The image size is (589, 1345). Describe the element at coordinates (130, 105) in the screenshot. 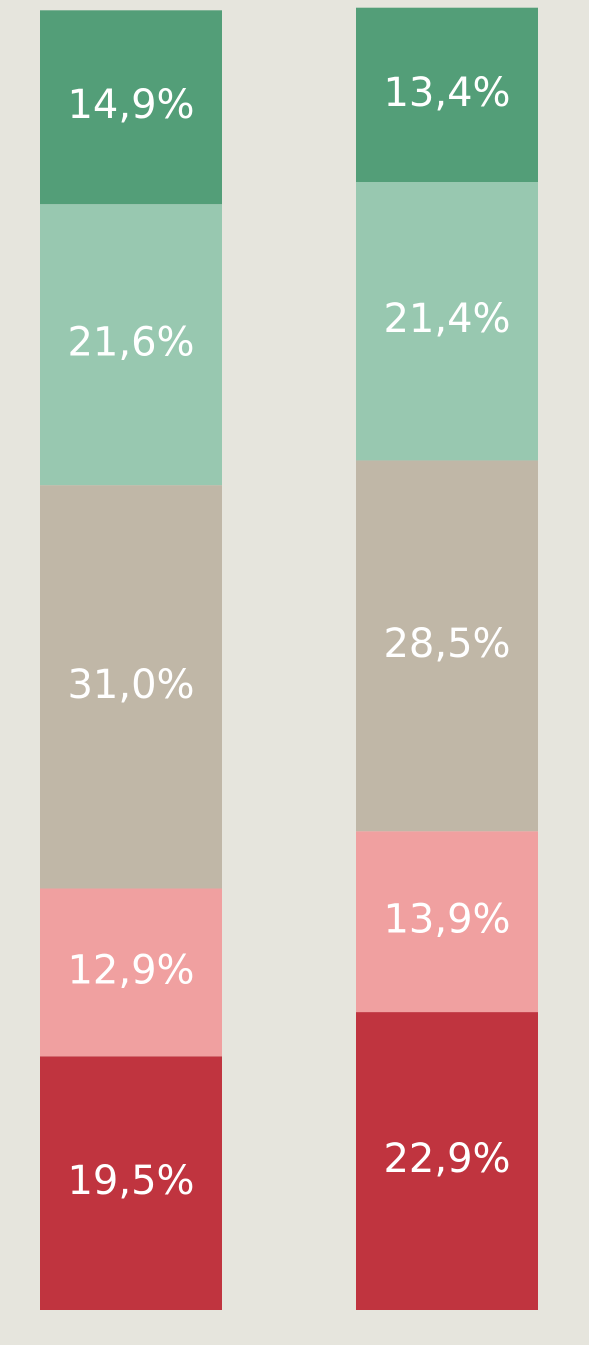

I see `data-label: 14,9%` at that location.